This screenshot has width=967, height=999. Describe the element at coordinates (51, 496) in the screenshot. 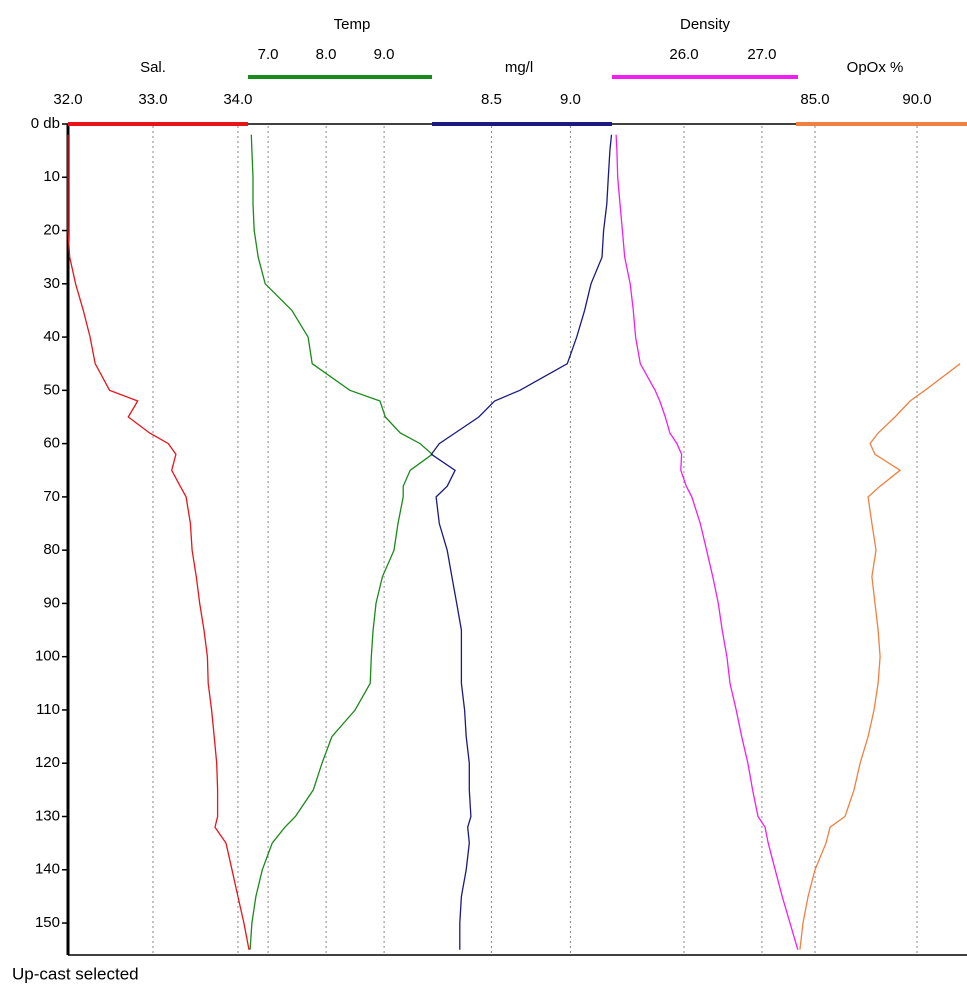

I see `y-tick-label: 70` at that location.